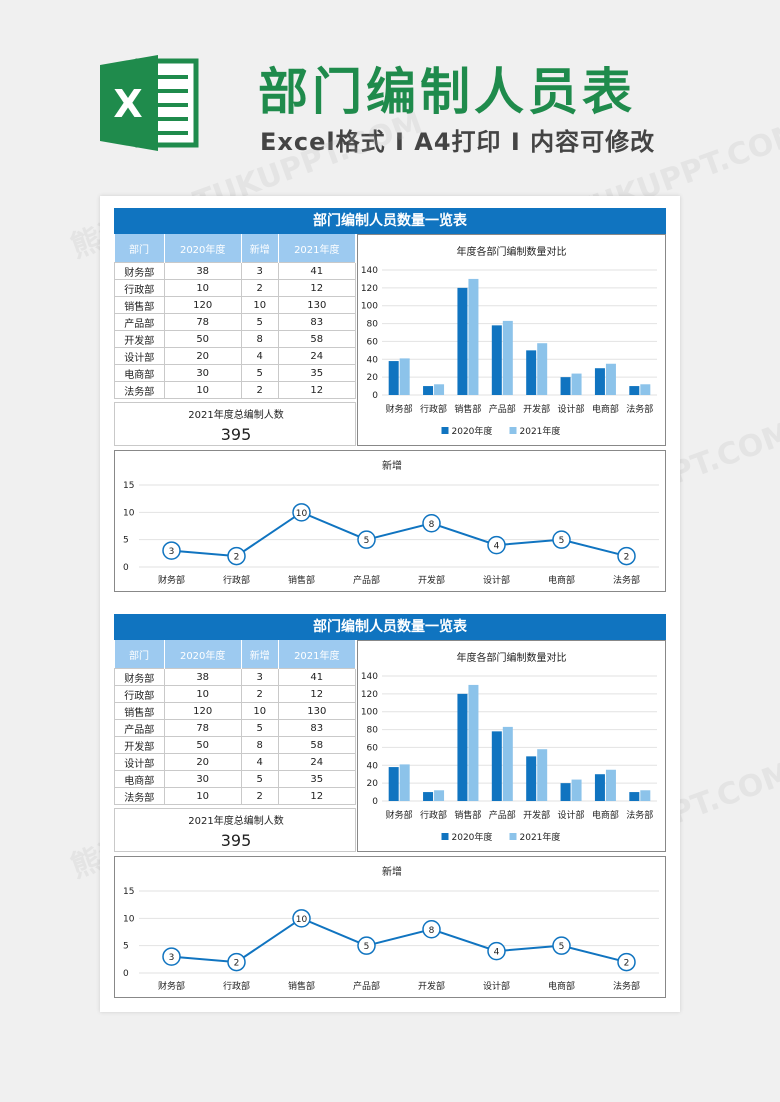 This screenshot has width=780, height=1102. Describe the element at coordinates (317, 728) in the screenshot. I see `table-cell: 83` at that location.